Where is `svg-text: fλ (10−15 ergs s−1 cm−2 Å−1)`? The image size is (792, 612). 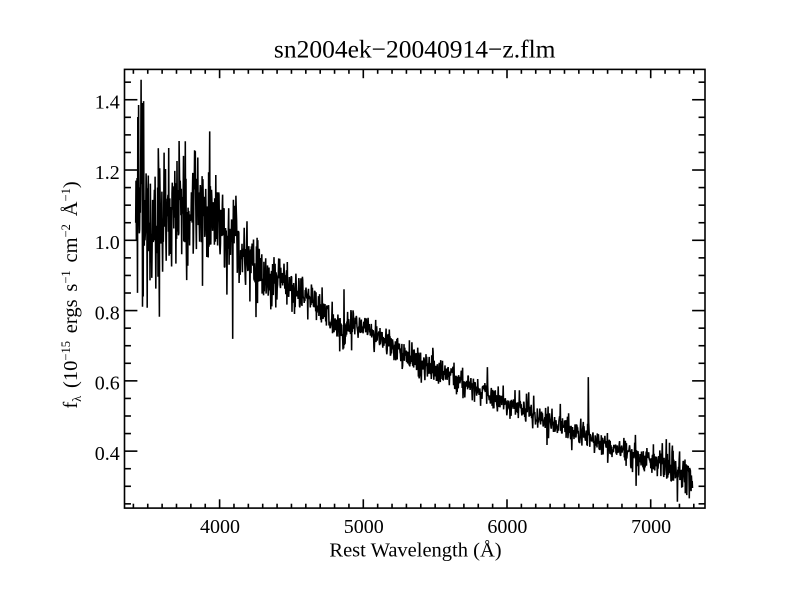 svg-text: fλ (10−15 ergs s−1 cm−2 Å−1) is located at coordinates (71, 294).